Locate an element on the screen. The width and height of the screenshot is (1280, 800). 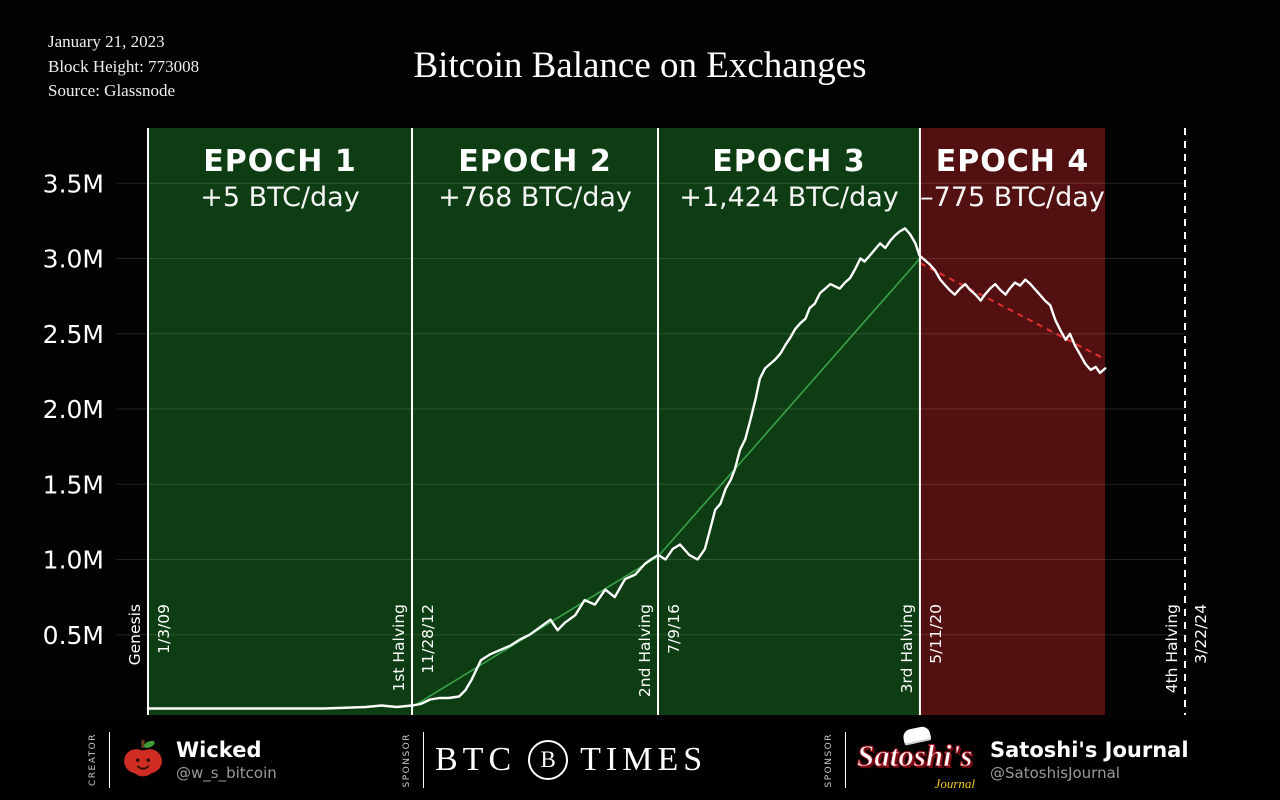
halving-name-label: 1st Halving is located at coordinates (399, 648).